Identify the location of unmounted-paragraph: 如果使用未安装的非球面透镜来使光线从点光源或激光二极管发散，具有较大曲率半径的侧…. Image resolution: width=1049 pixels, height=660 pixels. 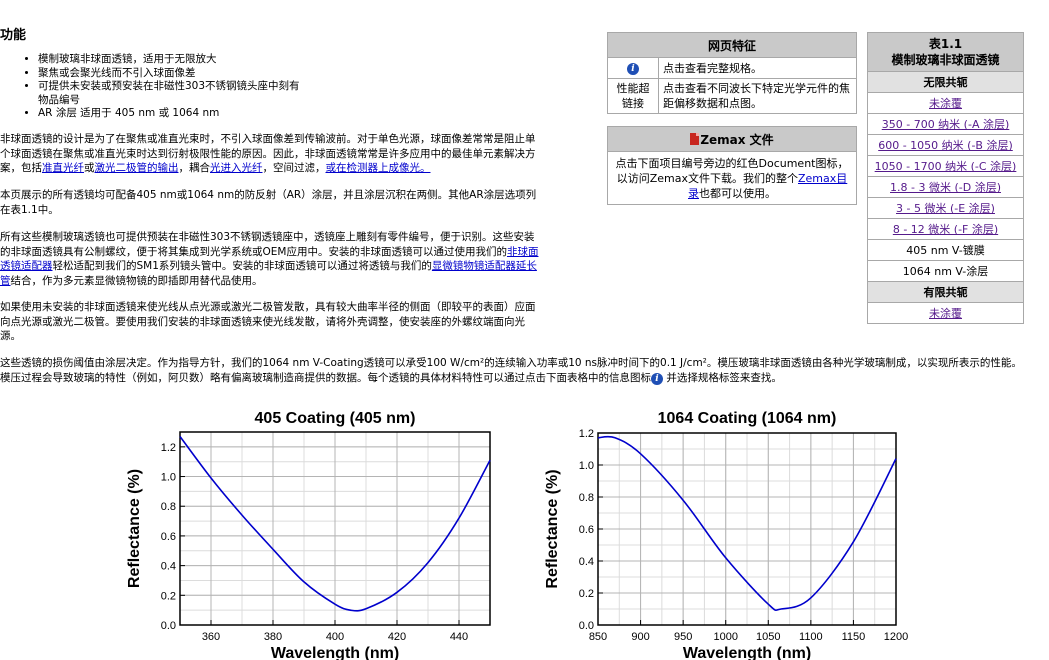
(268, 321).